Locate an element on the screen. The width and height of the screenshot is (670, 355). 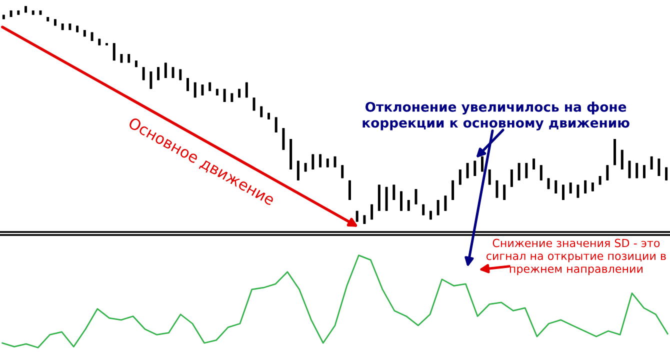
annotation: Снижение значения SD - это сигнал на открытие позиции в прежнем направлении is located at coordinates (576, 257).